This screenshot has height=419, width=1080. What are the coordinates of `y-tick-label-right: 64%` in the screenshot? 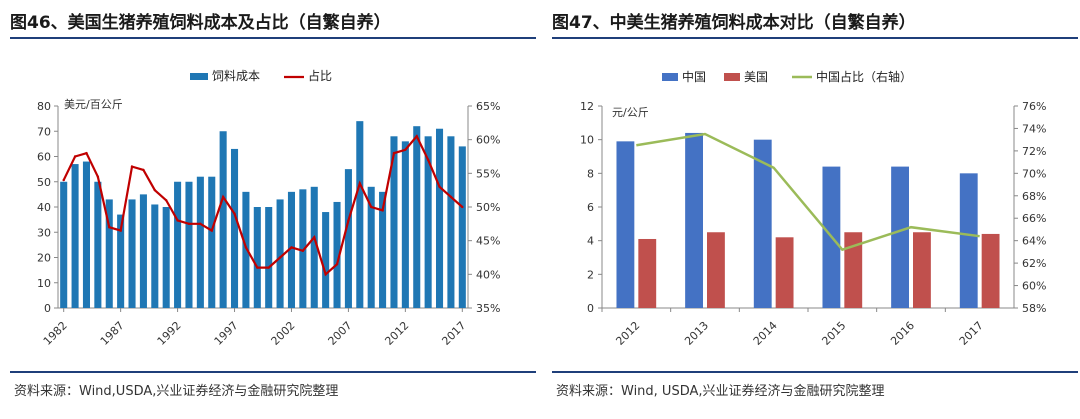 It's located at (1034, 241).